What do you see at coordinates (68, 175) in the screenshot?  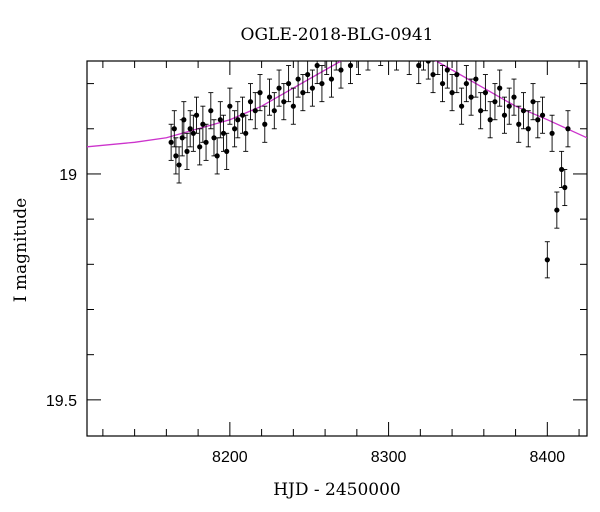 I see `y-tick-label: 19` at bounding box center [68, 175].